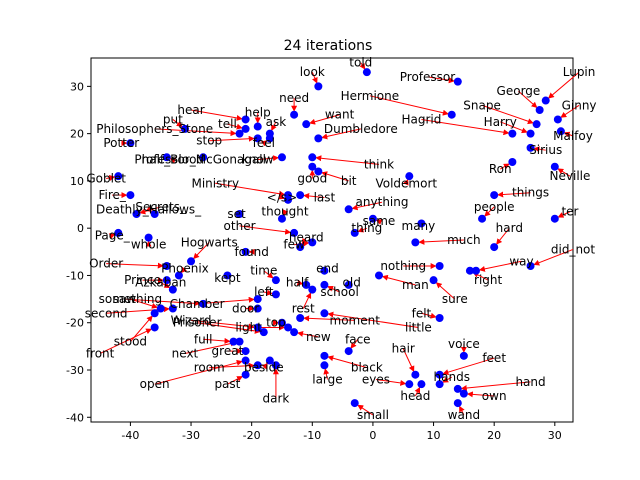  I want to click on point-label: great, so click(228, 351).